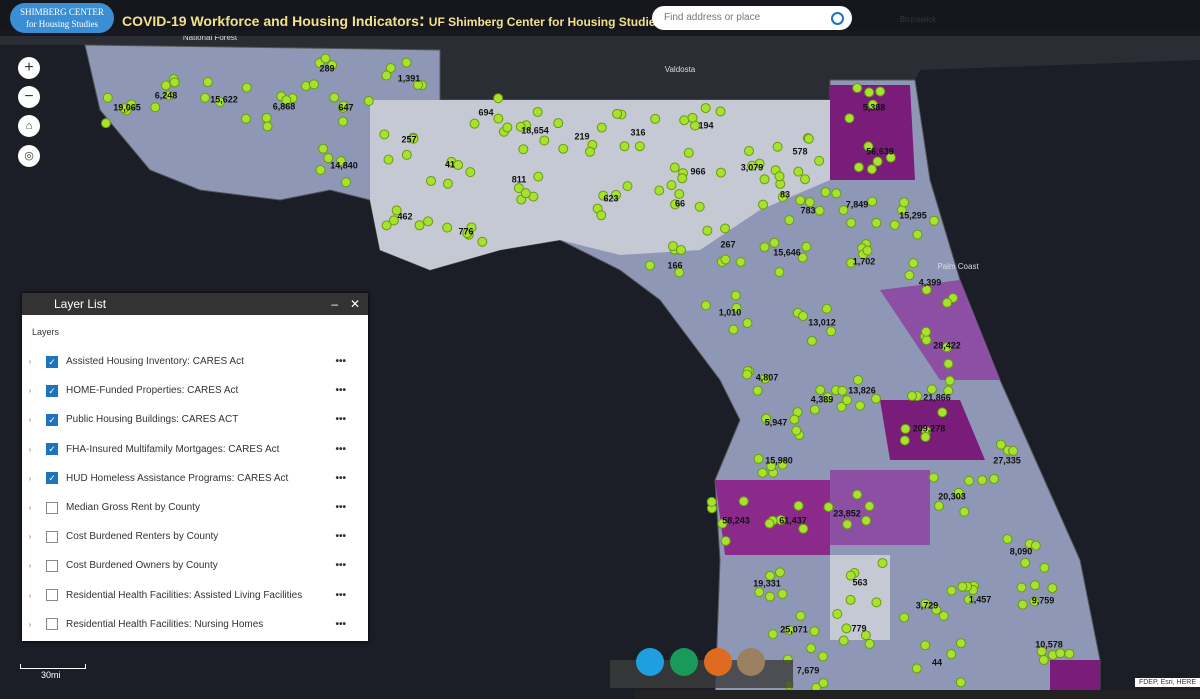 The height and width of the screenshot is (699, 1200). Describe the element at coordinates (155, 362) in the screenshot. I see `layer-name: Assisted Housing Inventory: CARES Act` at that location.